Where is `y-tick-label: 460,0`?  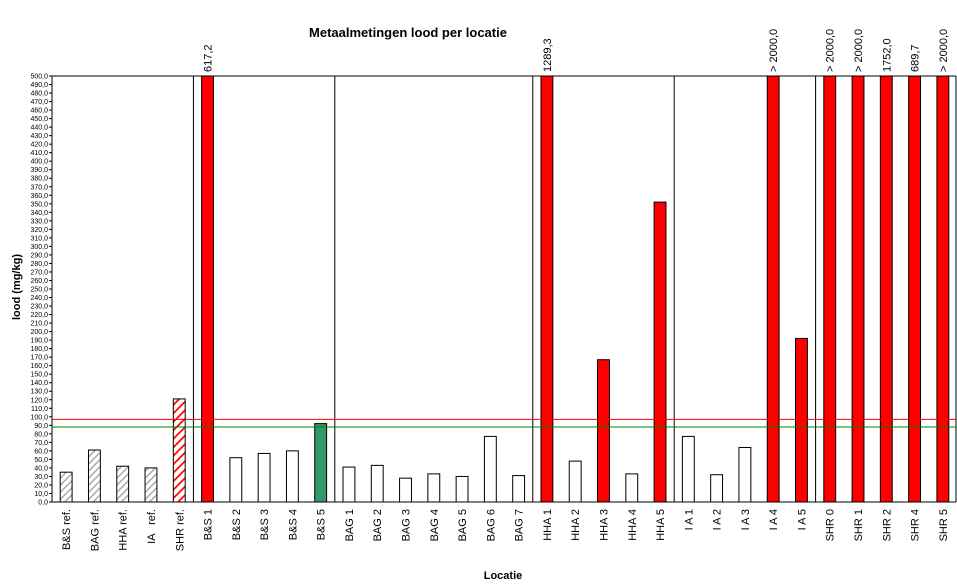
y-tick-label: 460,0 is located at coordinates (39, 111).